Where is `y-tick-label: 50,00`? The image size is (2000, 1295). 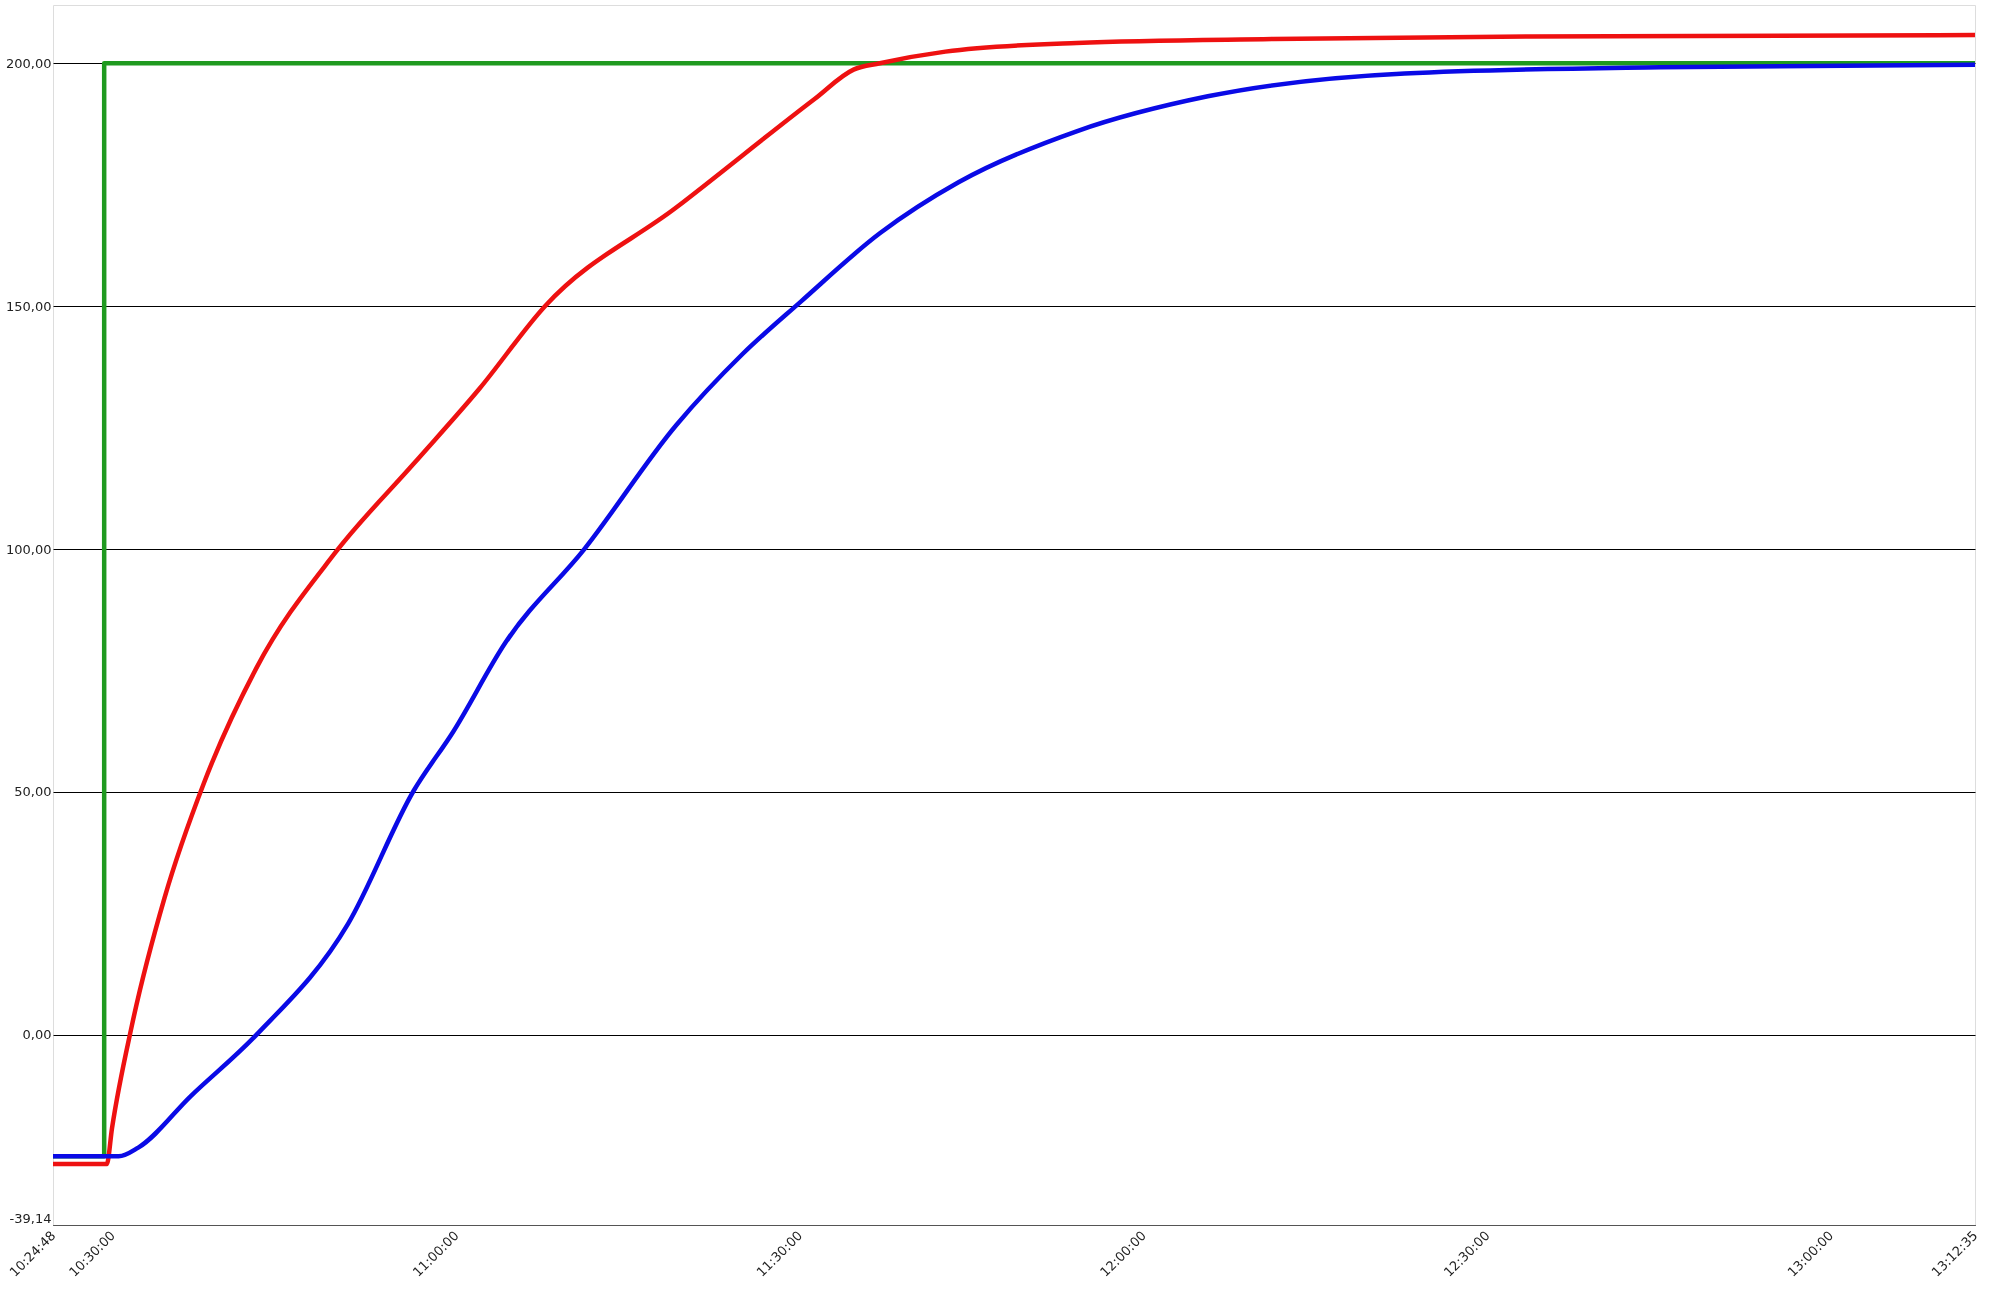 y-tick-label: 50,00 is located at coordinates (33, 792).